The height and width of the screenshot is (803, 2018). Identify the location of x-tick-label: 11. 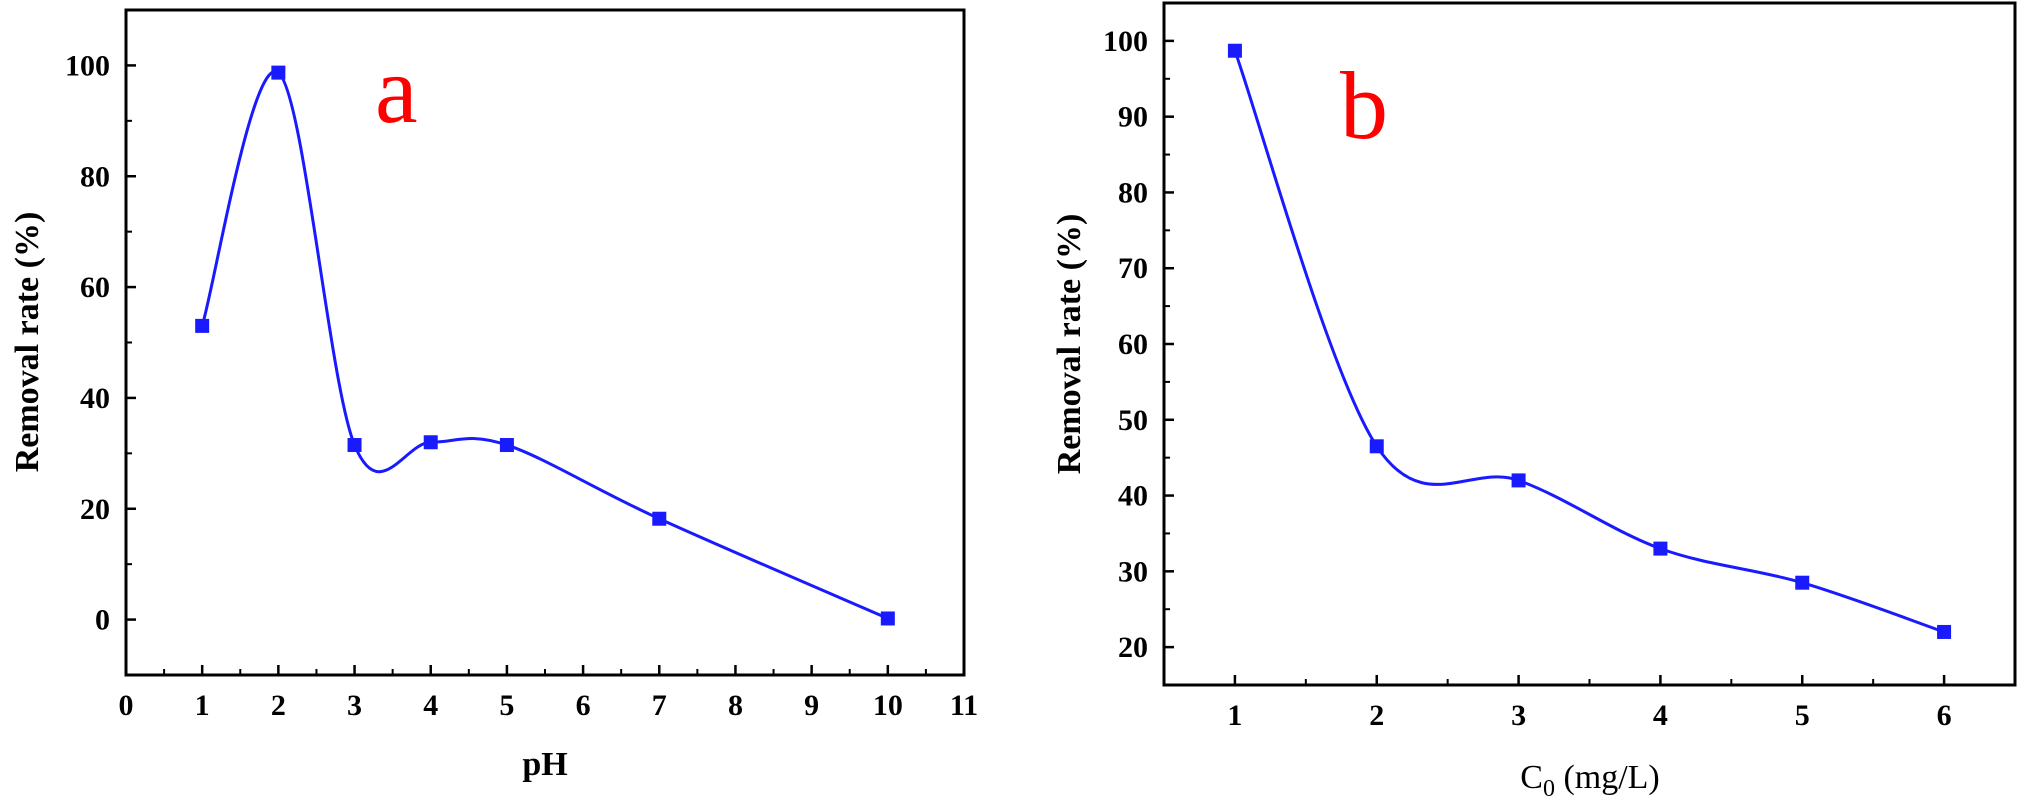
(964, 705).